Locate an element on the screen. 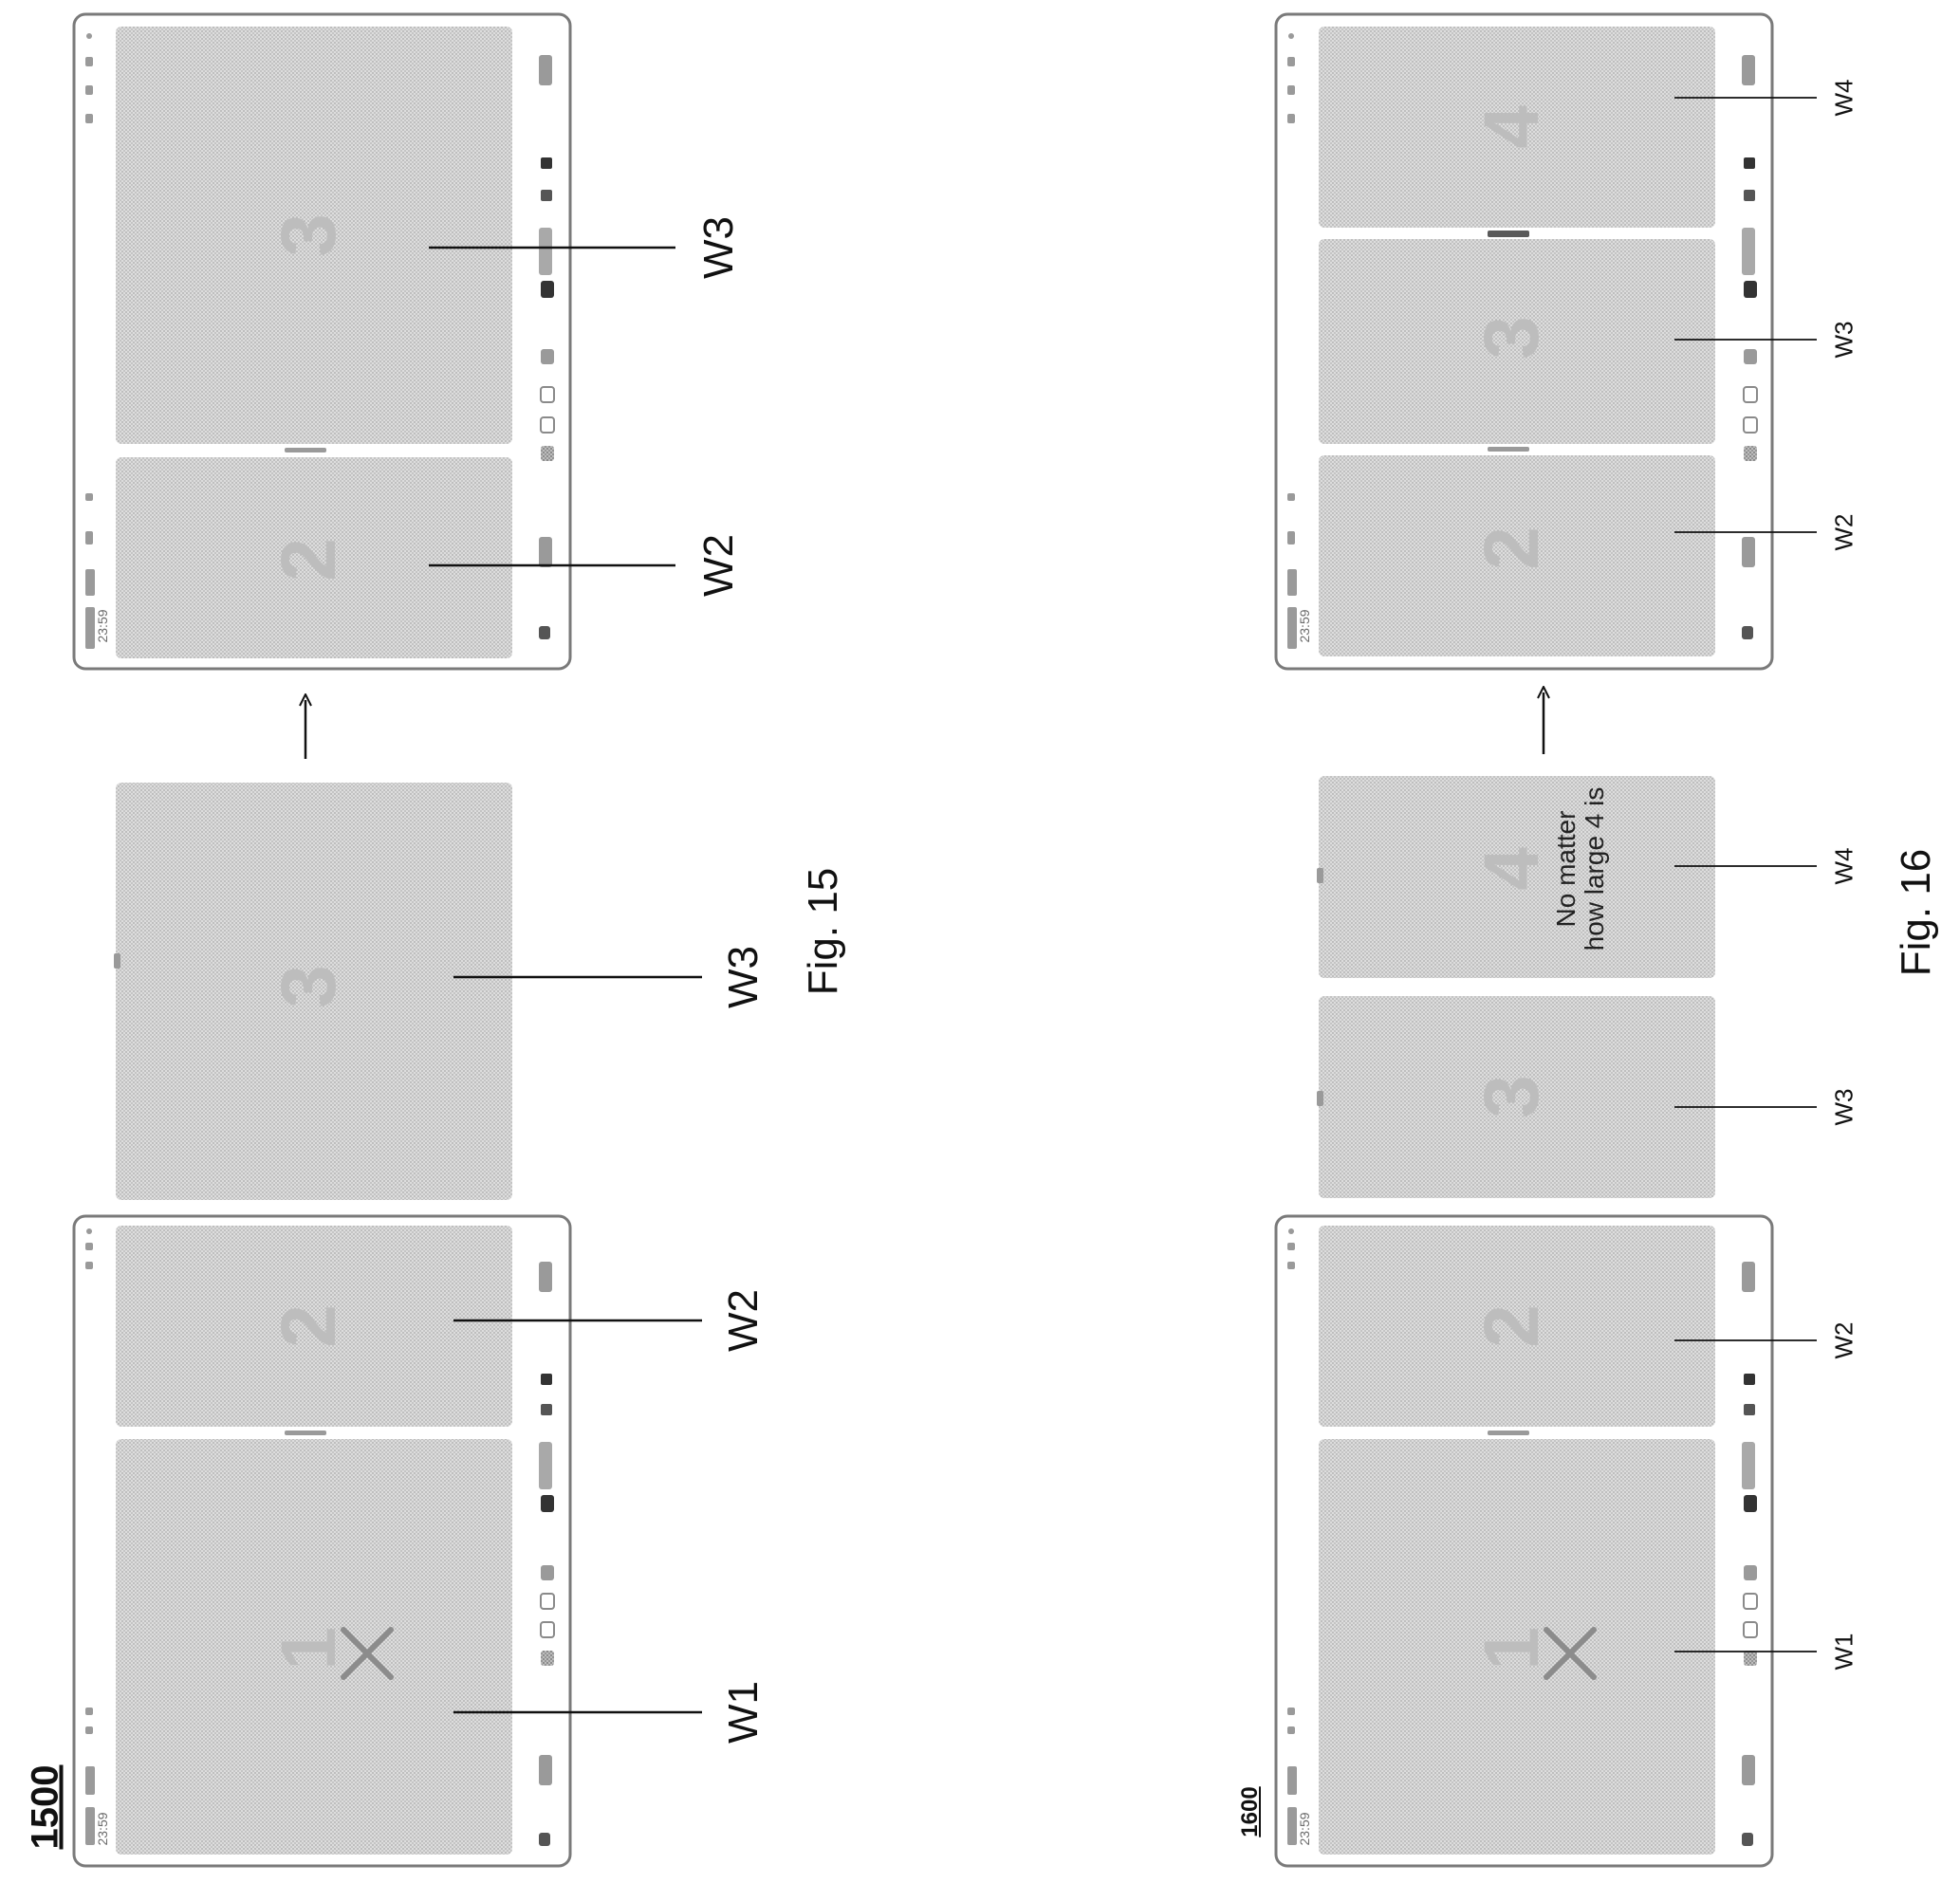  fig15-window-w2 is located at coordinates (314, 1326).